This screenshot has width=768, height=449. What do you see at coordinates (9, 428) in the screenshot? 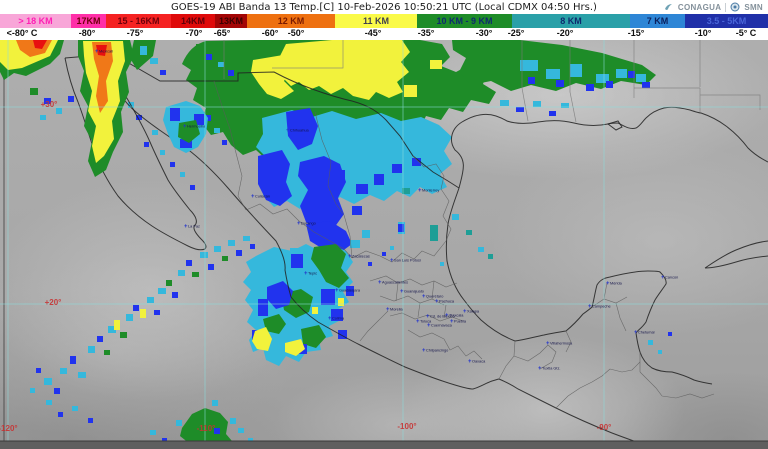
I see `graticule-coordinate-label: -120°` at bounding box center [9, 428].